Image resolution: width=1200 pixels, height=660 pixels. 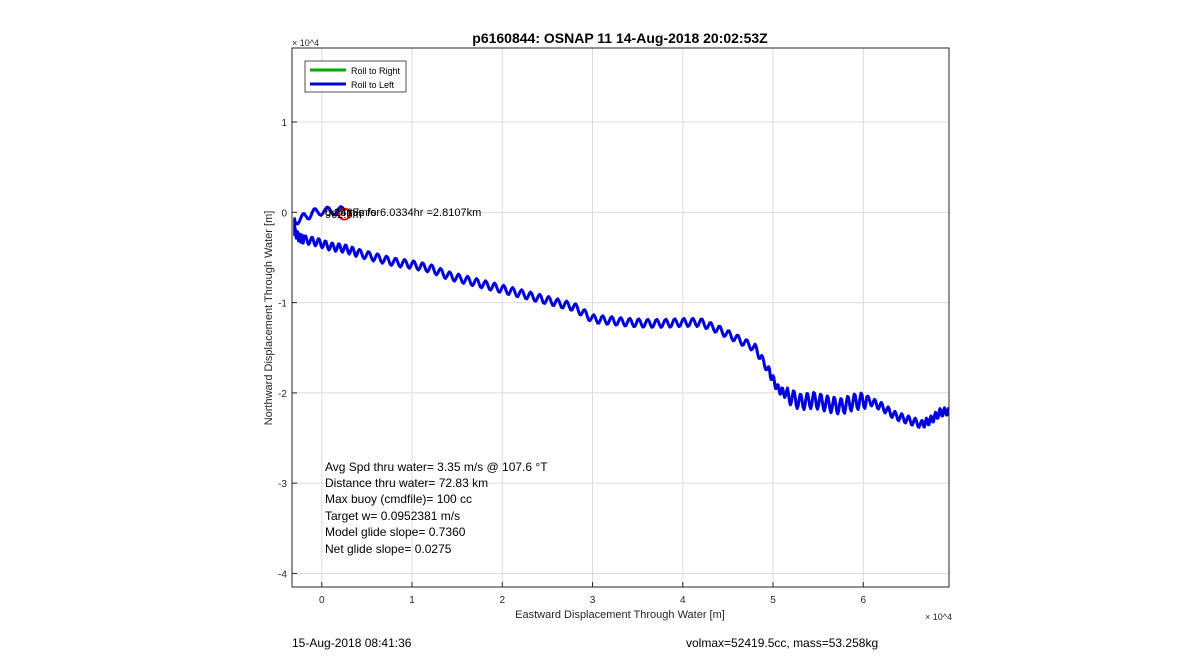 What do you see at coordinates (282, 394) in the screenshot?
I see `y-tick-label: -2` at bounding box center [282, 394].